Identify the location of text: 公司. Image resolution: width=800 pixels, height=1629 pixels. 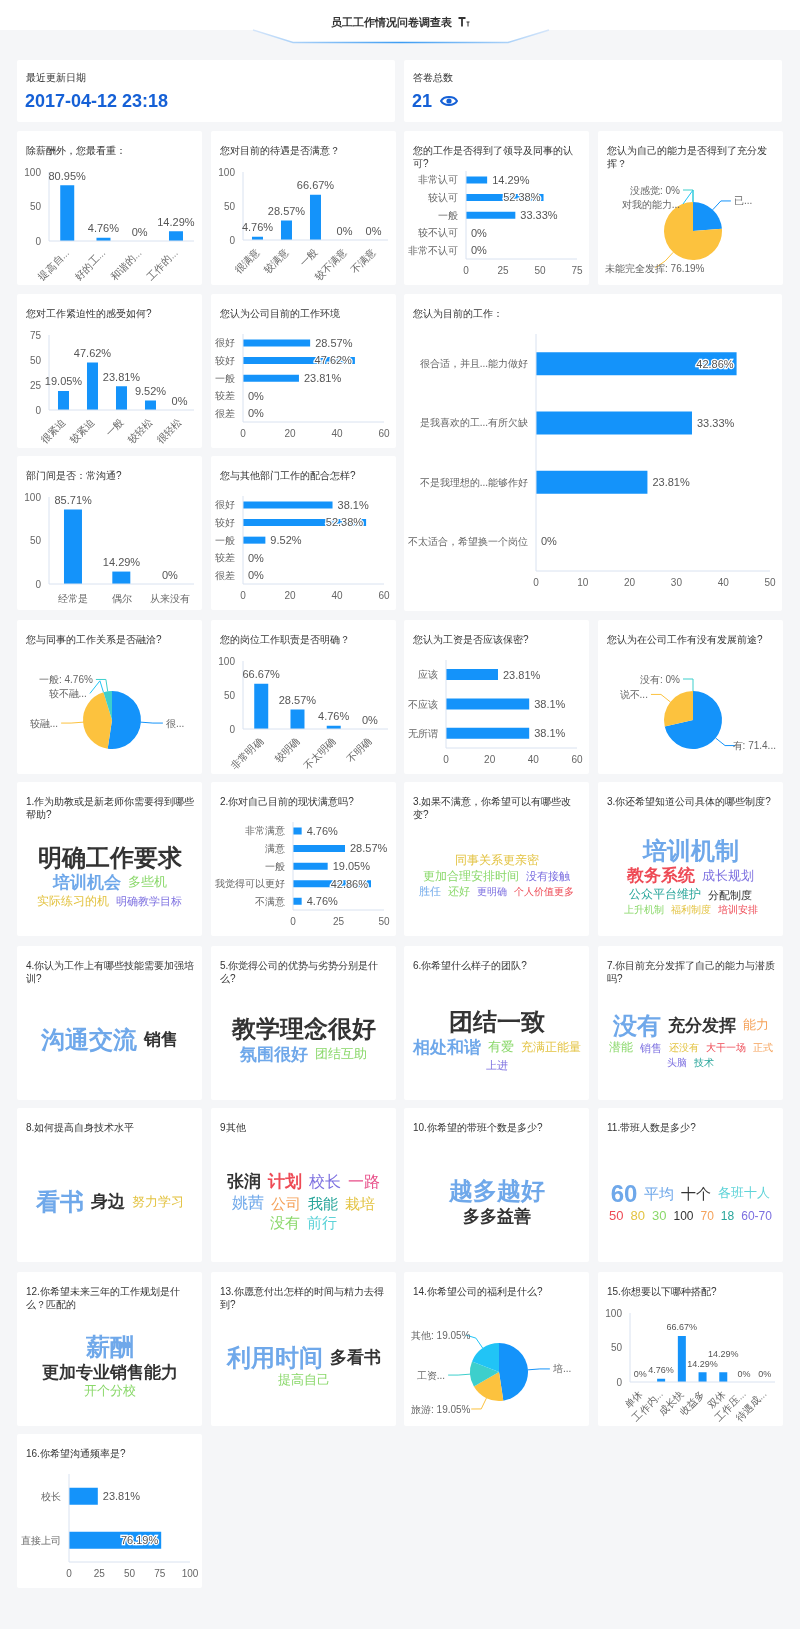
(286, 1203).